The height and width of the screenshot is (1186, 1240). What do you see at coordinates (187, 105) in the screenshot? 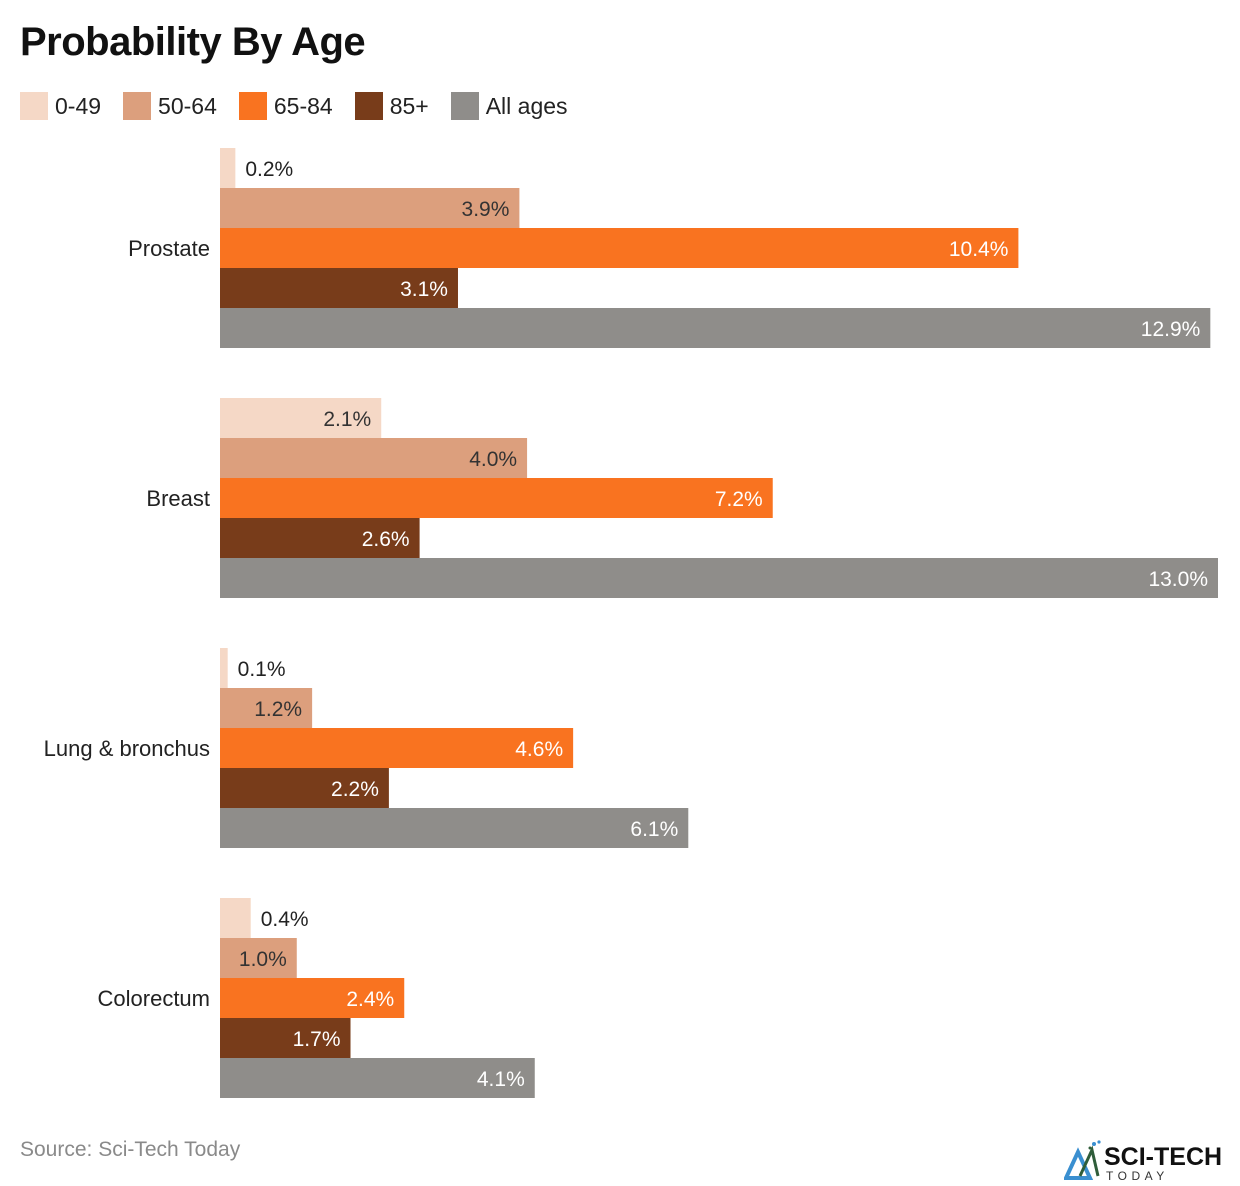
I see `legend-label: 50-64` at bounding box center [187, 105].